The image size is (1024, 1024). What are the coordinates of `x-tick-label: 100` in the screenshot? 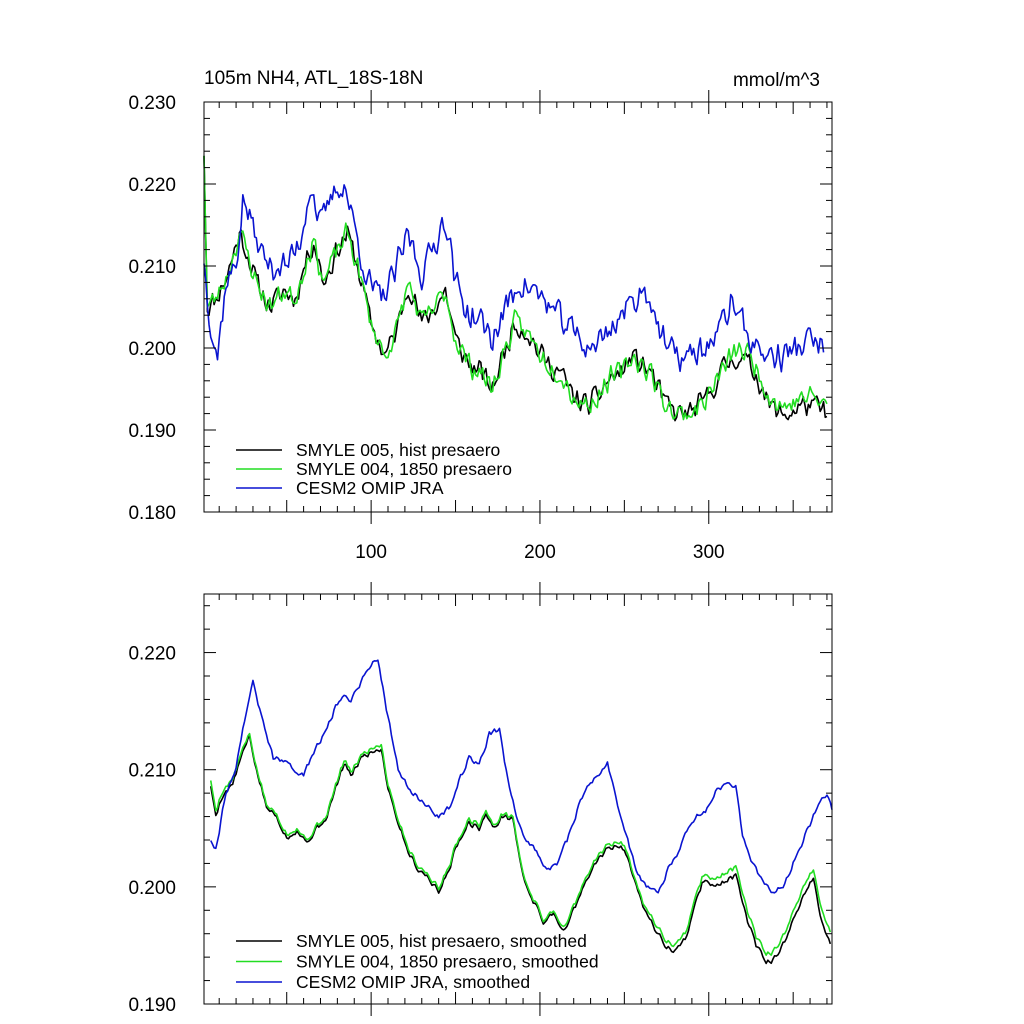 It's located at (371, 552).